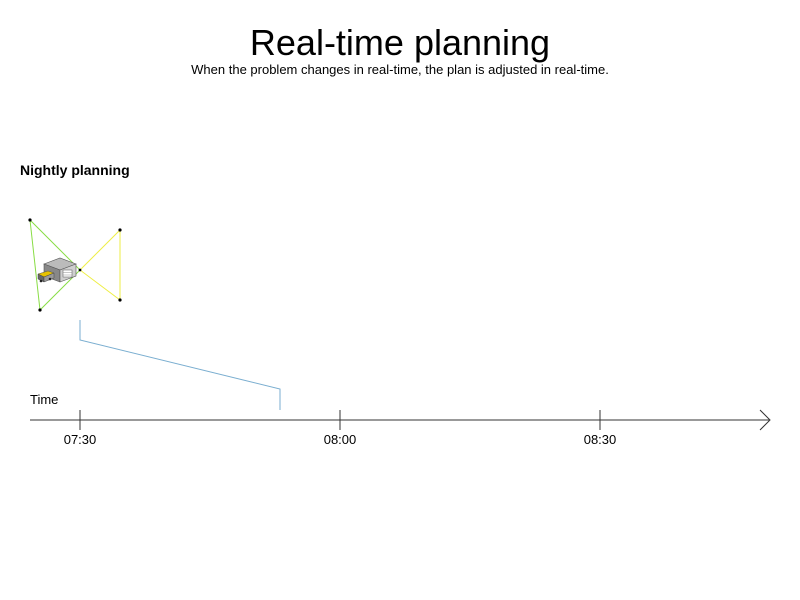  I want to click on warehouse-truck-icon, so click(57, 270).